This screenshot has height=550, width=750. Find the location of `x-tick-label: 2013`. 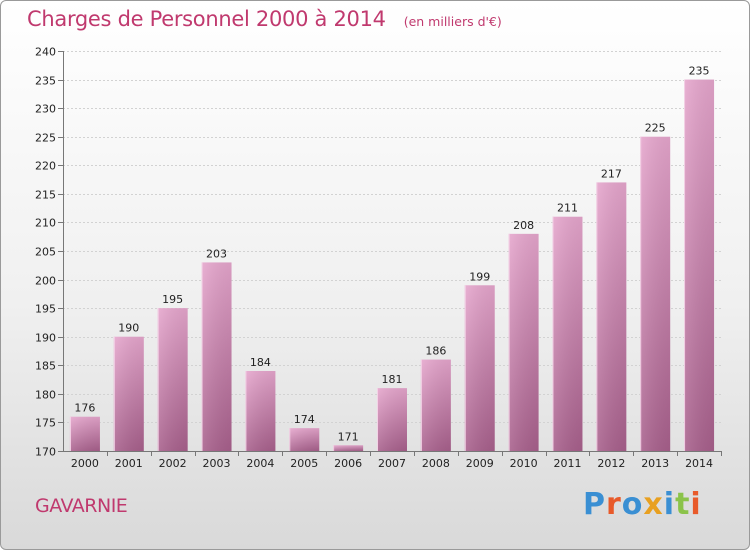

x-tick-label: 2013 is located at coordinates (655, 463).